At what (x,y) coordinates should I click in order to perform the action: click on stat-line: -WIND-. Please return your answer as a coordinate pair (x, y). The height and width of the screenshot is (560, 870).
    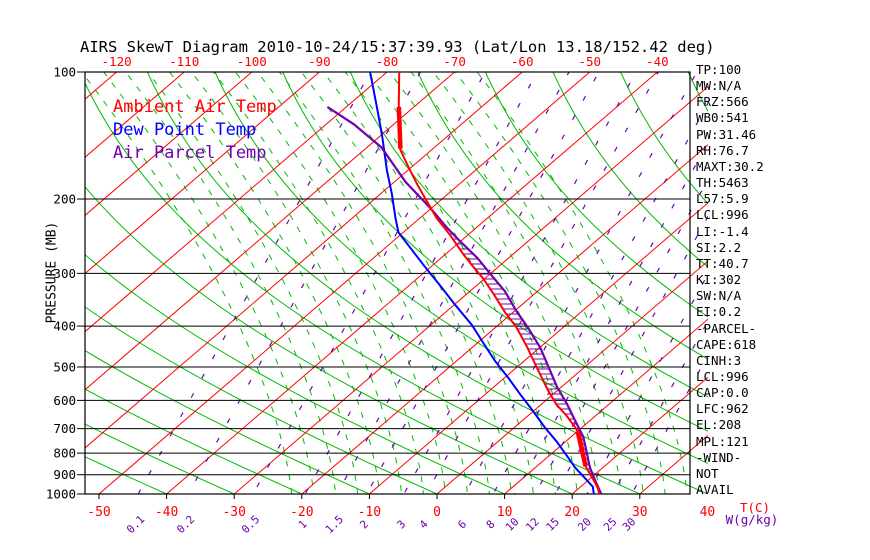
    Looking at the image, I should click on (719, 457).